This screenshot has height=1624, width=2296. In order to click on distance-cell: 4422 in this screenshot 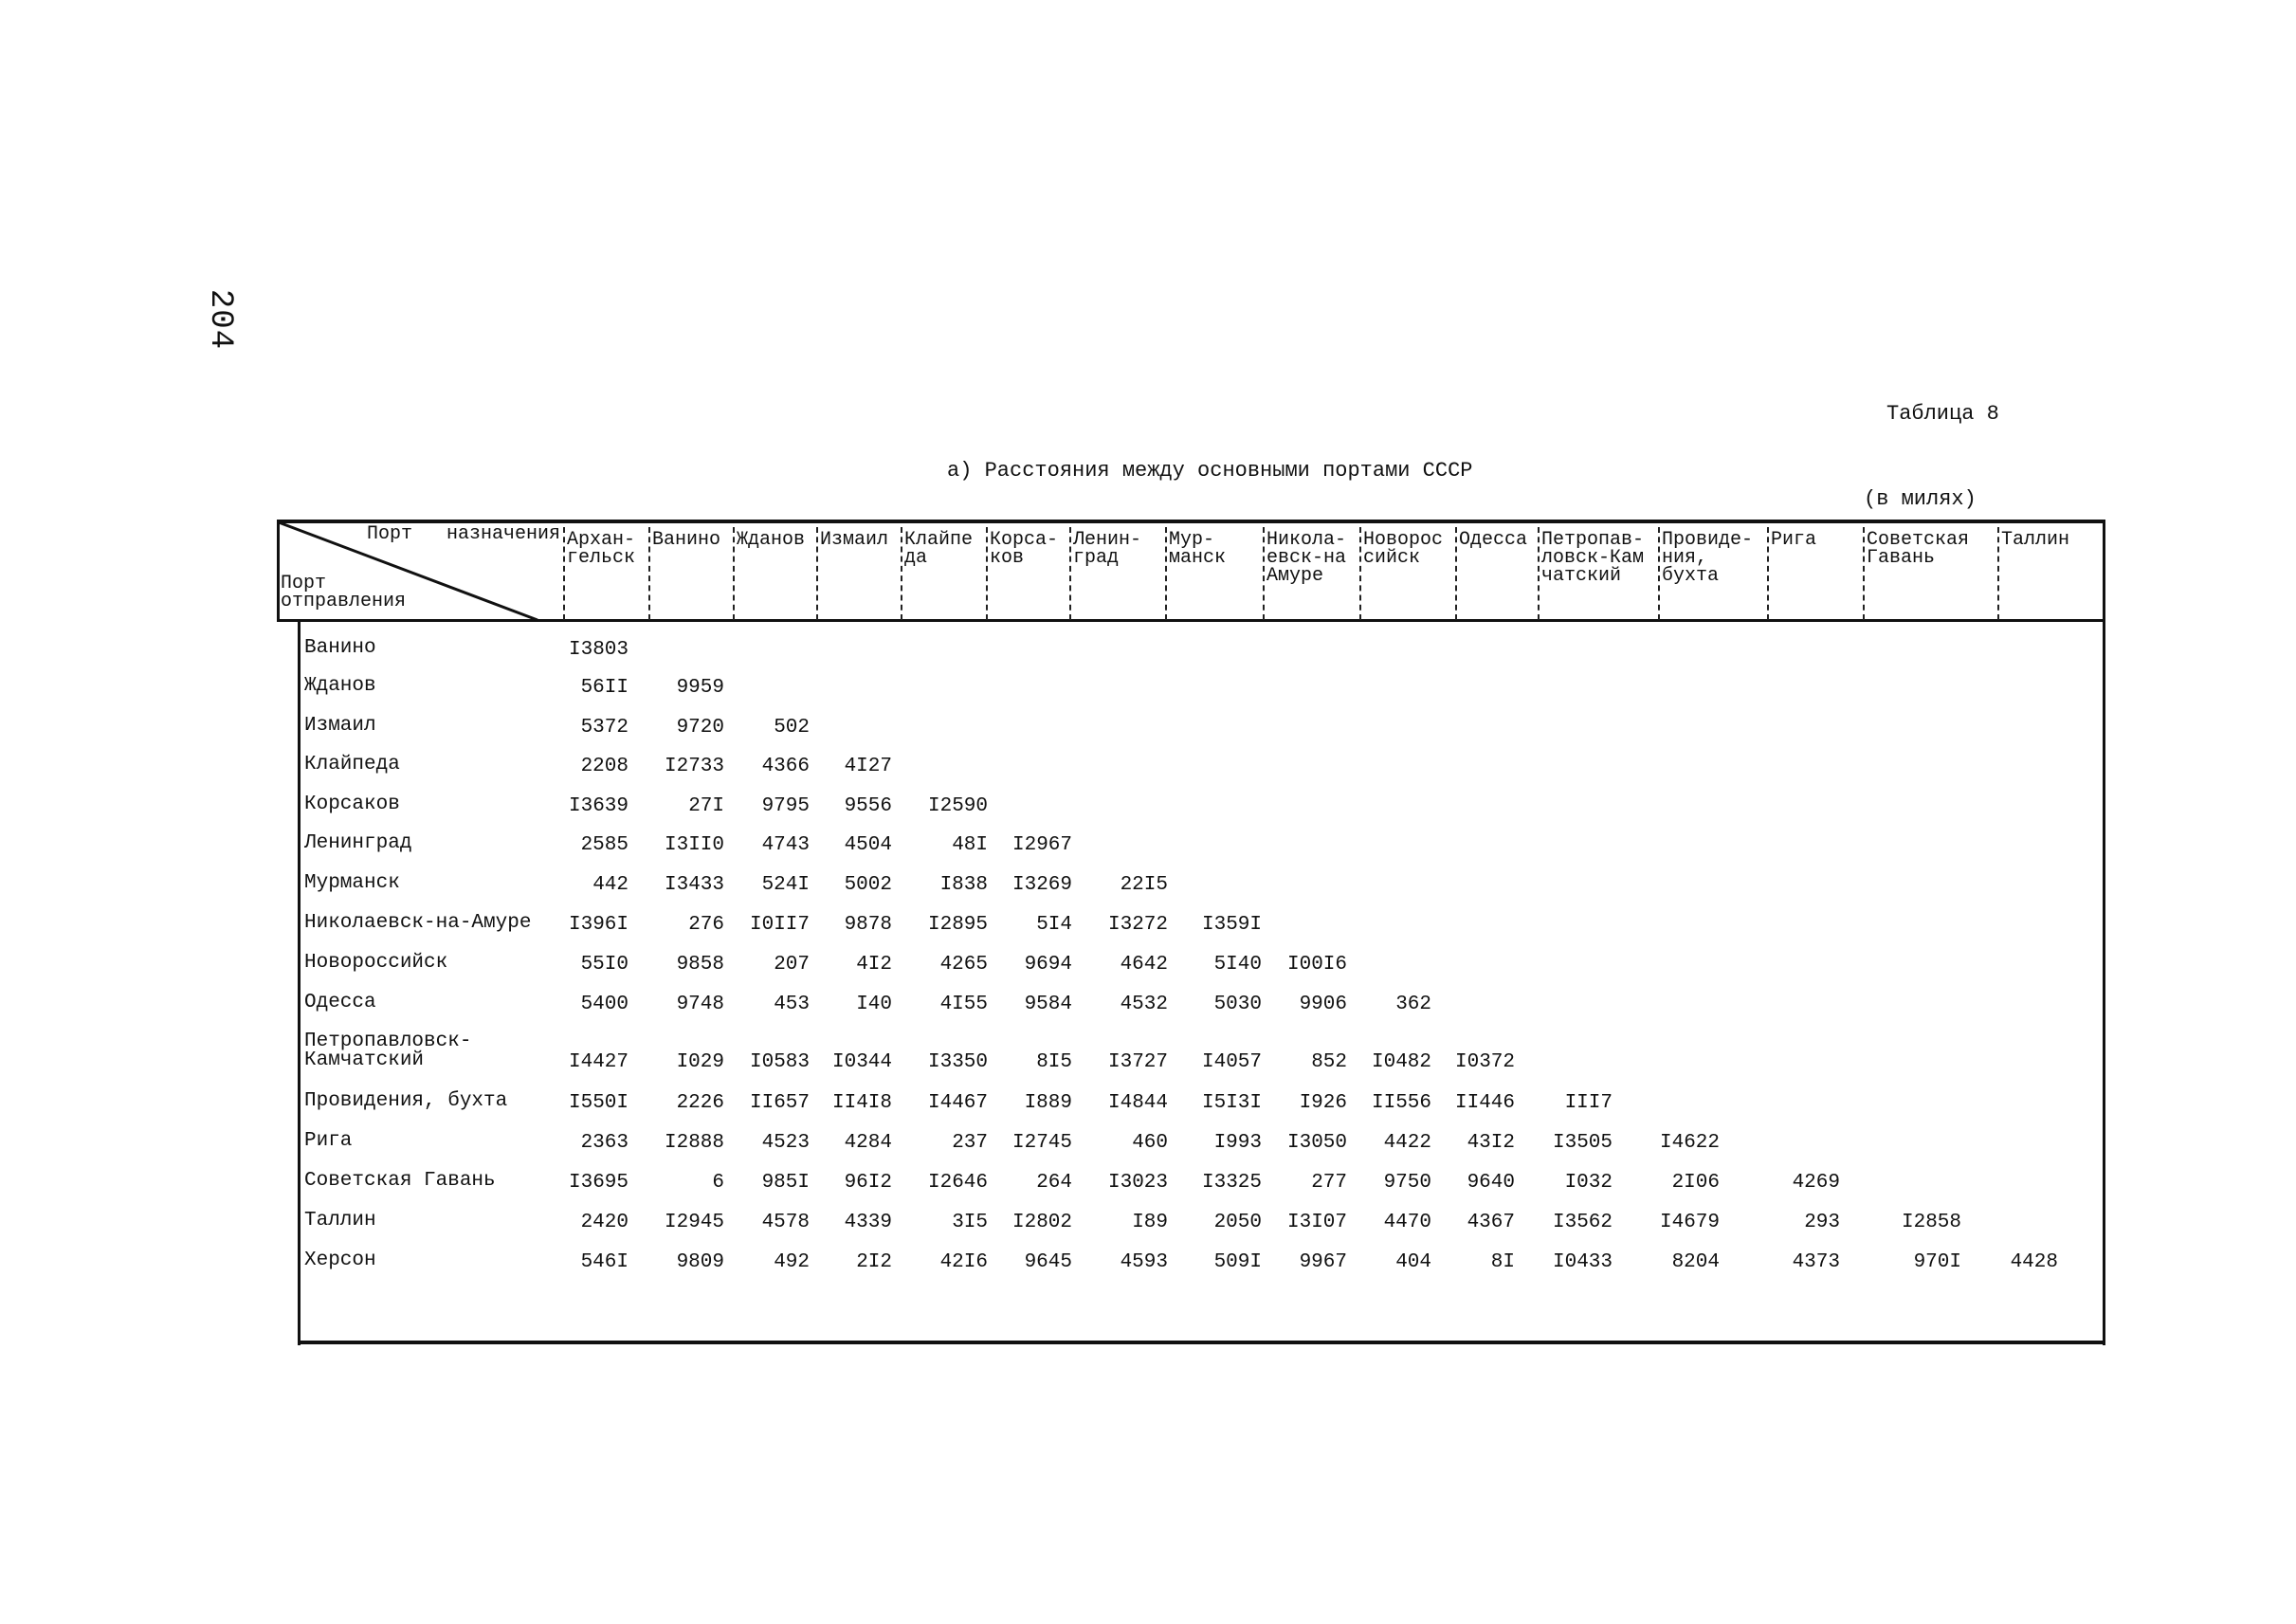, I will do `click(1407, 1143)`.